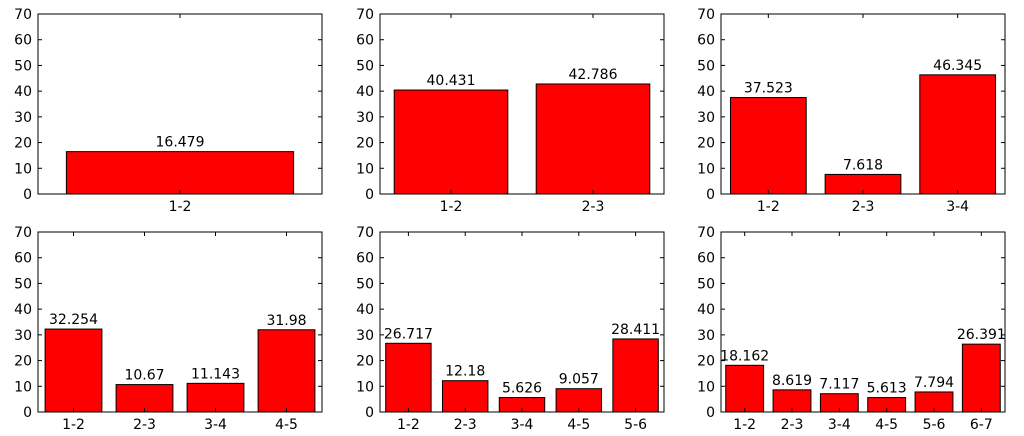  I want to click on bar-value-label: 40.431, so click(451, 81).